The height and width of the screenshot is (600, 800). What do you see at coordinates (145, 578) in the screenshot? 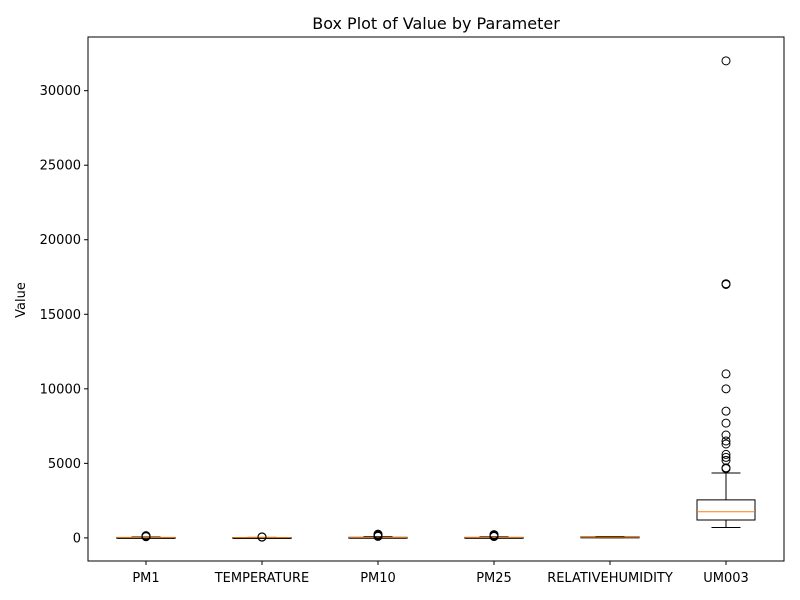
I see `x-tick-label: PM1` at bounding box center [145, 578].